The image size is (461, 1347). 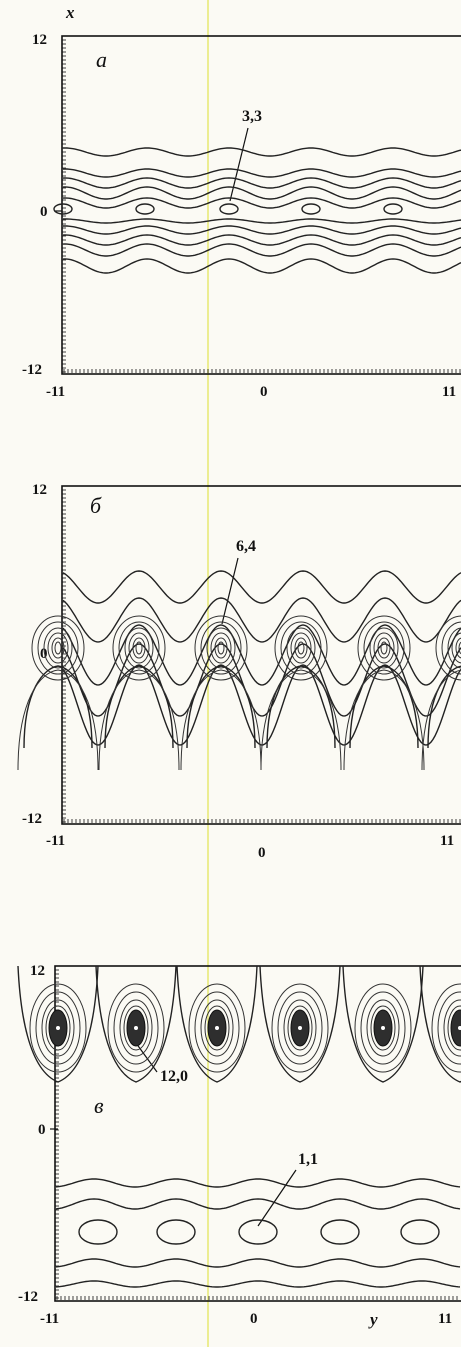 I want to click on panel-c-xtick-left: -11, so click(x=49, y=1319).